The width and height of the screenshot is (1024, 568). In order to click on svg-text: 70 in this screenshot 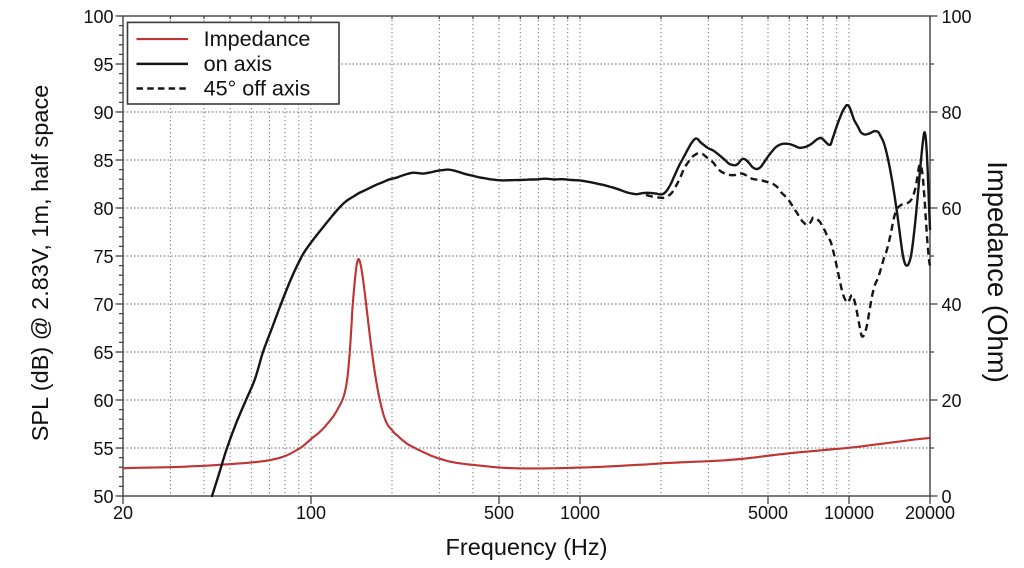, I will do `click(103, 305)`.